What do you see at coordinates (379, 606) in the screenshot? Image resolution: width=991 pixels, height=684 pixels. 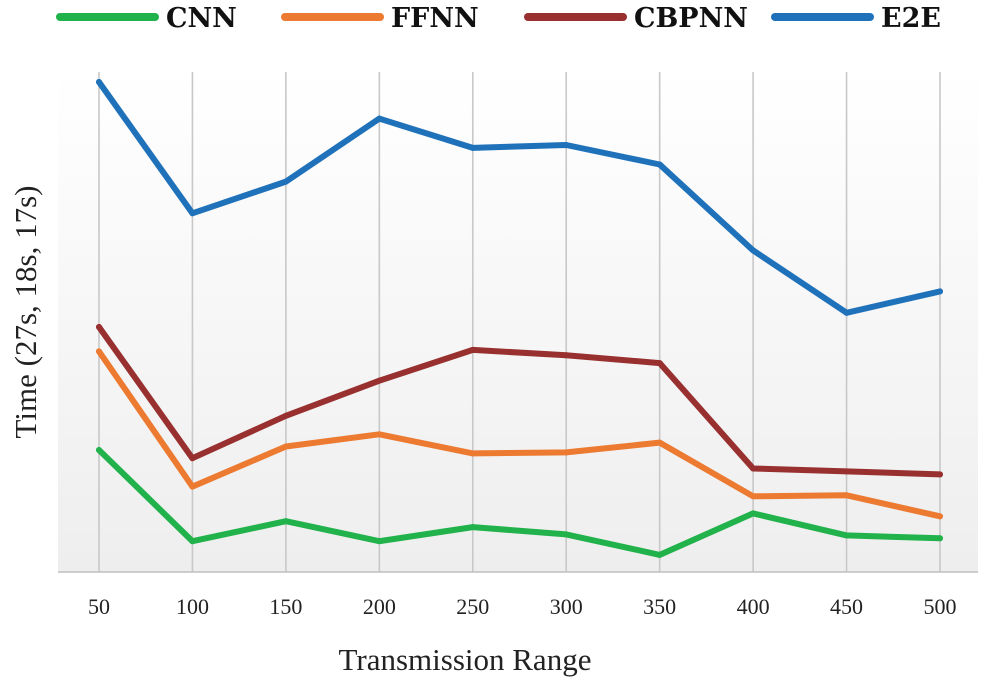 I see `x-tick-label-200: 200` at bounding box center [379, 606].